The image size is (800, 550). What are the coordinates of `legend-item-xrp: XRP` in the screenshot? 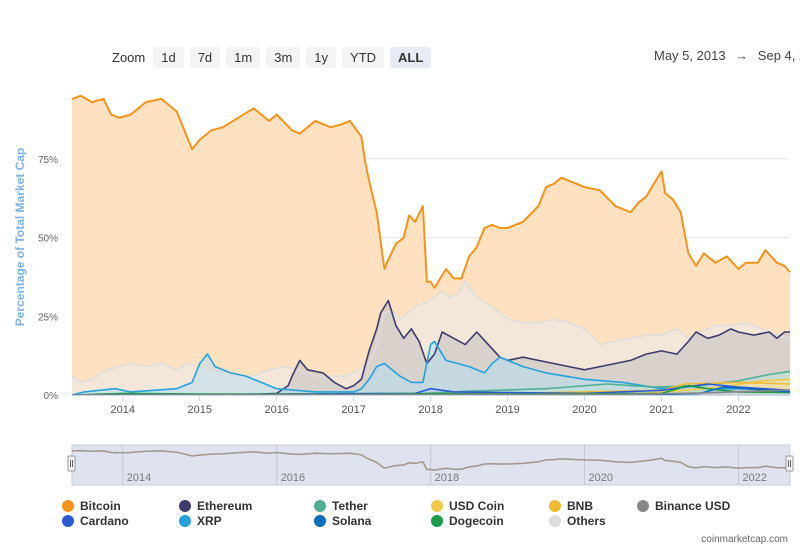 It's located at (200, 521).